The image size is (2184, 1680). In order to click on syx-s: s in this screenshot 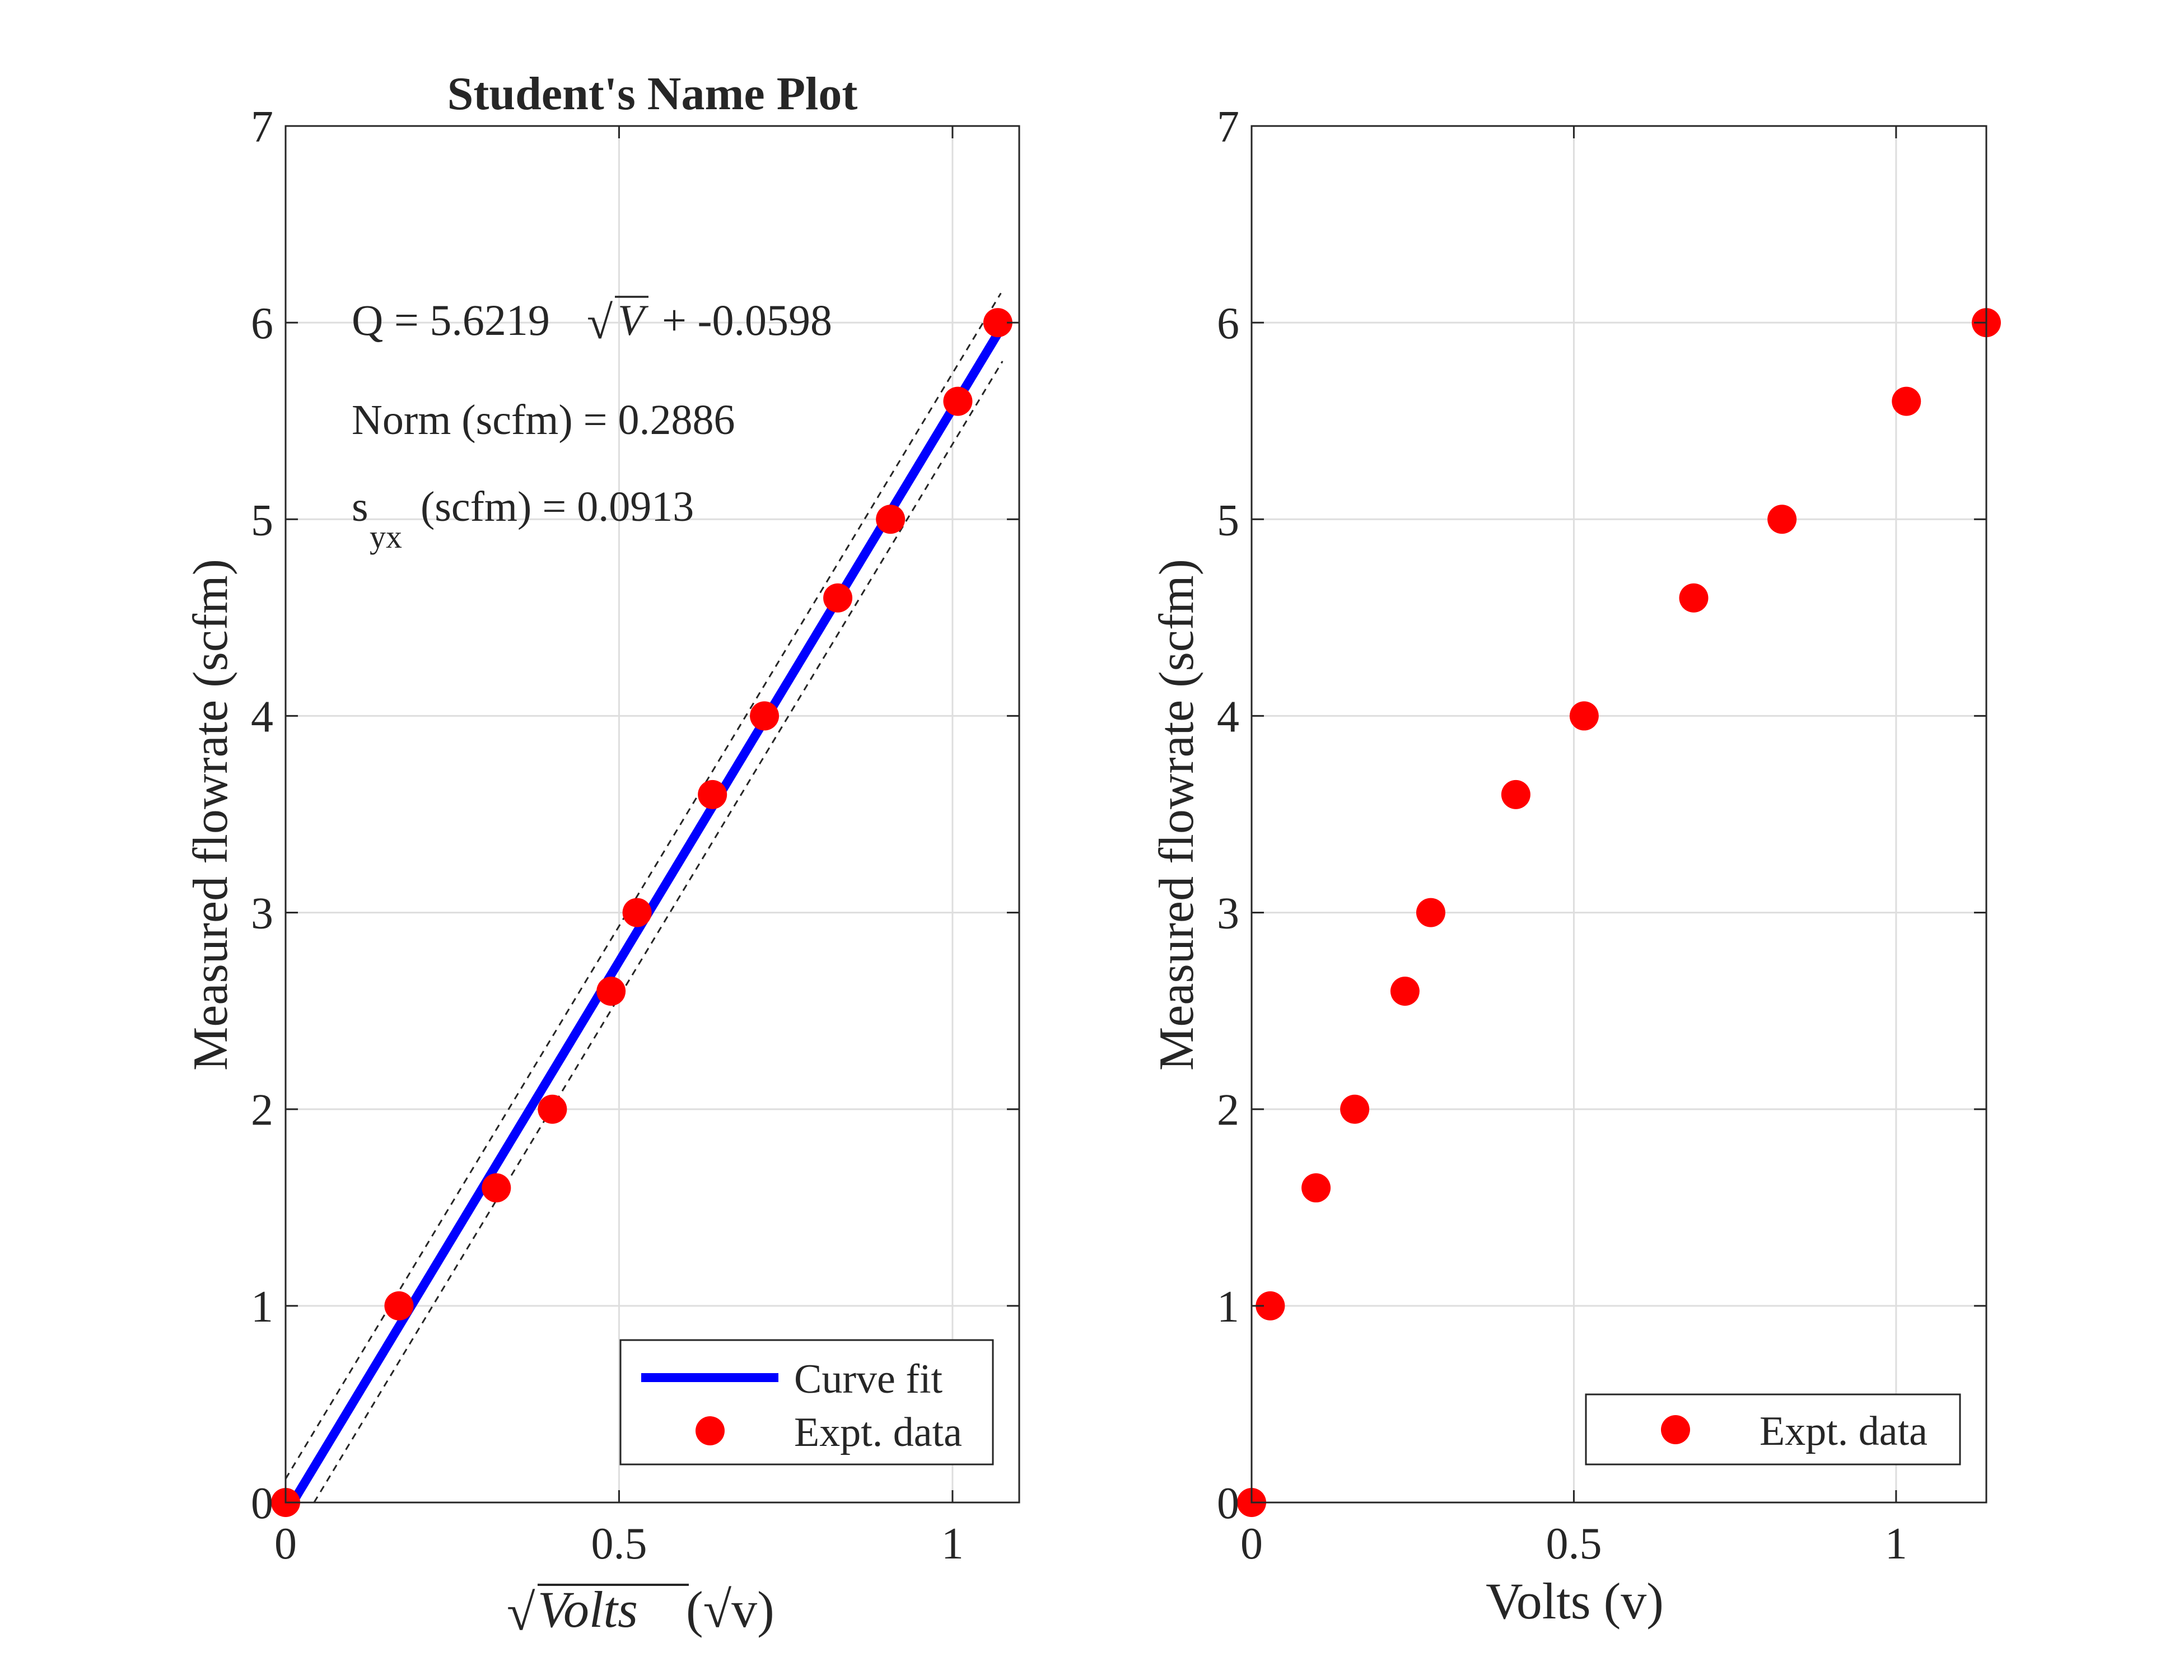, I will do `click(360, 507)`.